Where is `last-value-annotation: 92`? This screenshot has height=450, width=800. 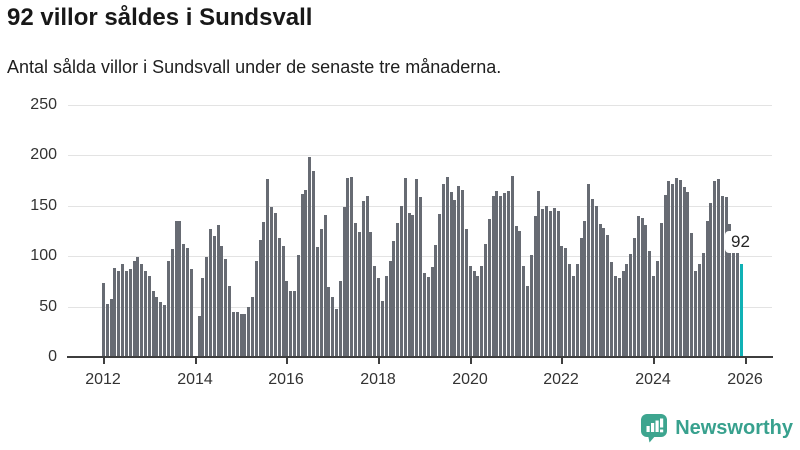
last-value-annotation: 92 is located at coordinates (740, 242).